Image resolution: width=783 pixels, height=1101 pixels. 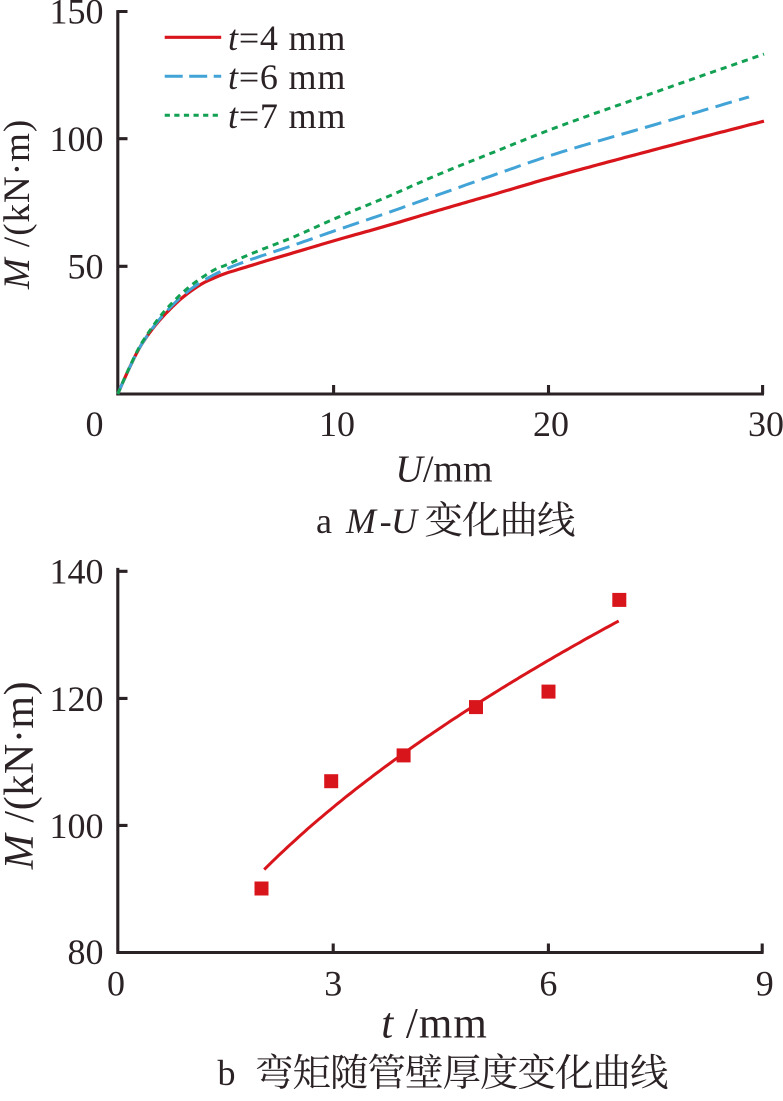 I want to click on svg-text: M, so click(x=361, y=521).